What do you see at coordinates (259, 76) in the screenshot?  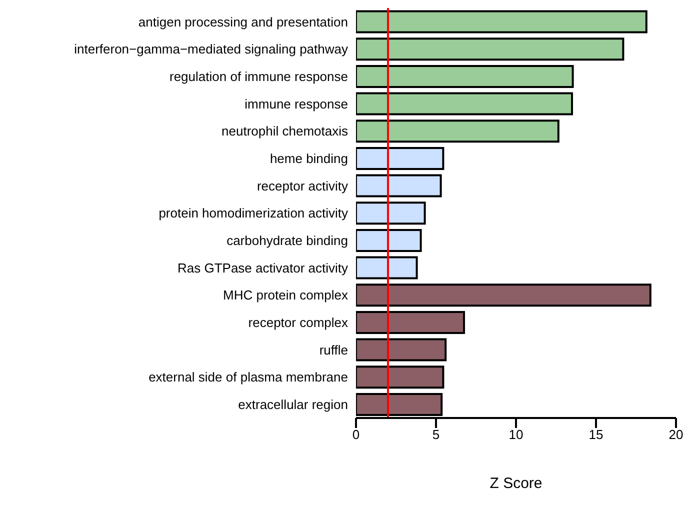 I see `y-tick-label: regulation of immune response` at bounding box center [259, 76].